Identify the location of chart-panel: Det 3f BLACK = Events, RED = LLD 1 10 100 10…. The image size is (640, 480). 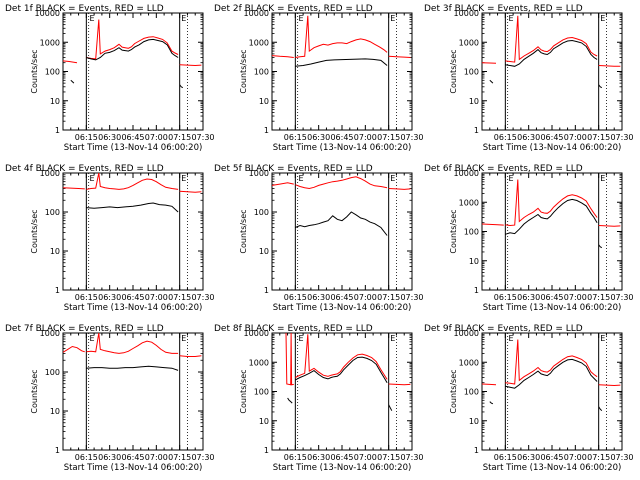
(529, 78).